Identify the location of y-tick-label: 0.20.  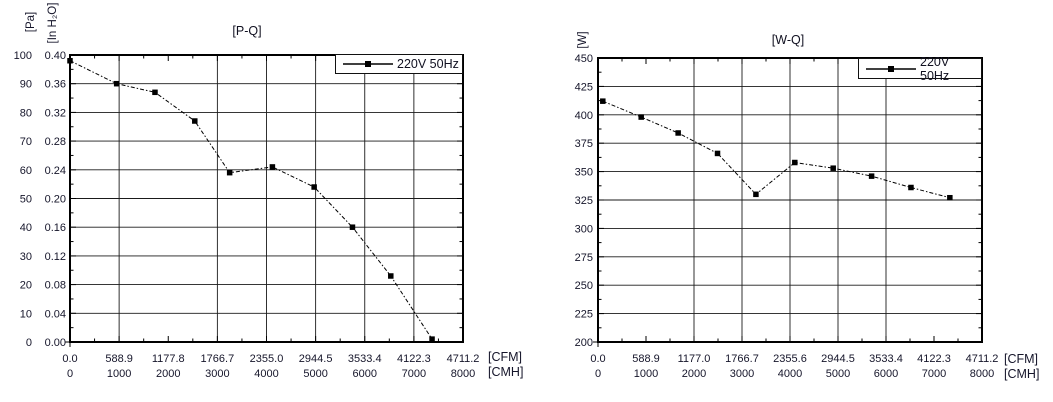
(55, 200).